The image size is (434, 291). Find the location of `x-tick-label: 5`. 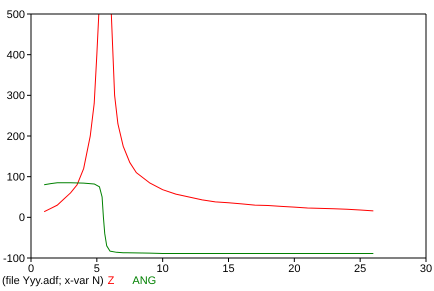

x-tick-label: 5 is located at coordinates (97, 268).